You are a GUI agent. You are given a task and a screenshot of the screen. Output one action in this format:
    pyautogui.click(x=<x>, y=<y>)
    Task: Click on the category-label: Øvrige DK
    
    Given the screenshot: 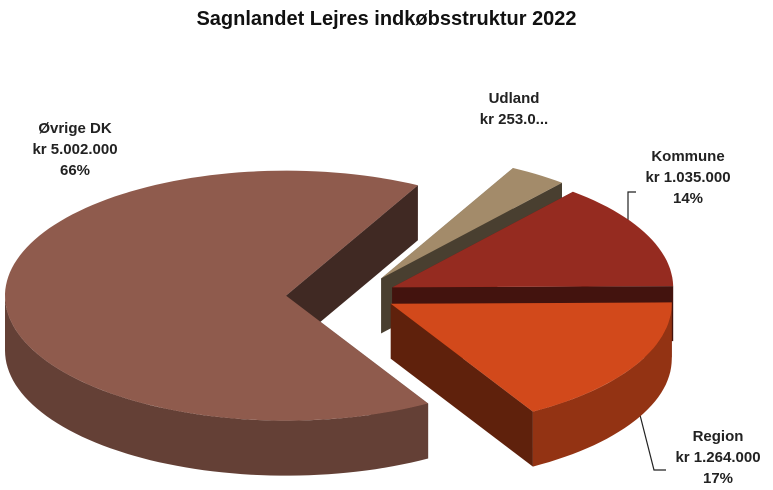 What is the action you would take?
    pyautogui.click(x=75, y=128)
    